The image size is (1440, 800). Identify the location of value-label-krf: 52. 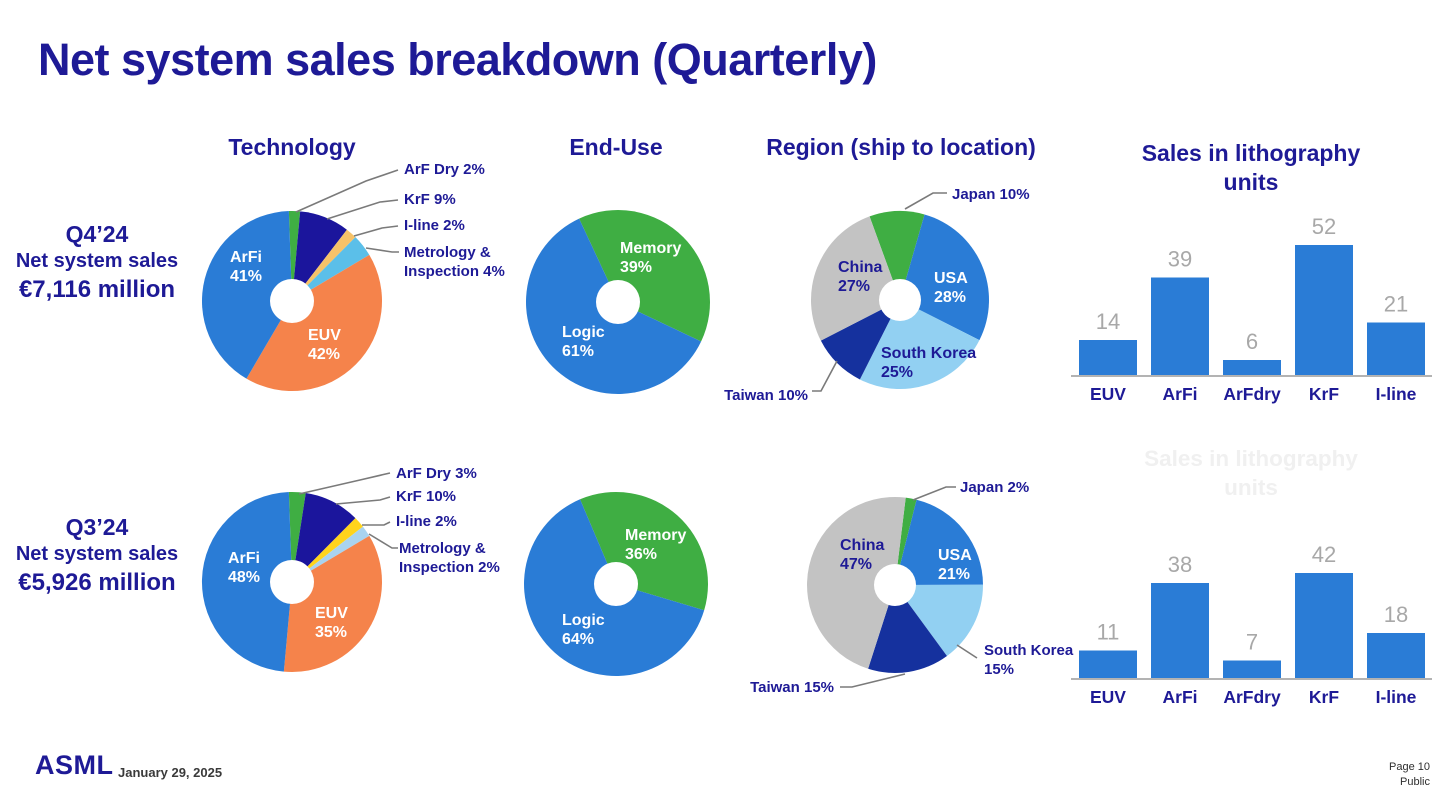
(1324, 226).